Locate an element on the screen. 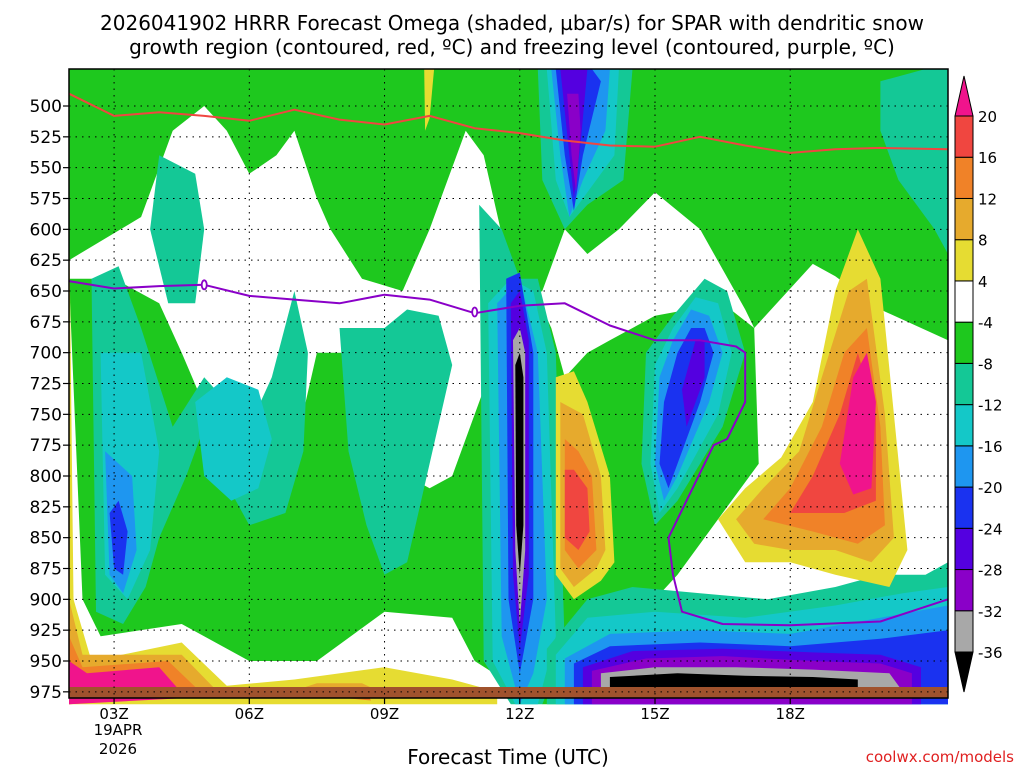  shade-teal-upper-left is located at coordinates (177, 229).